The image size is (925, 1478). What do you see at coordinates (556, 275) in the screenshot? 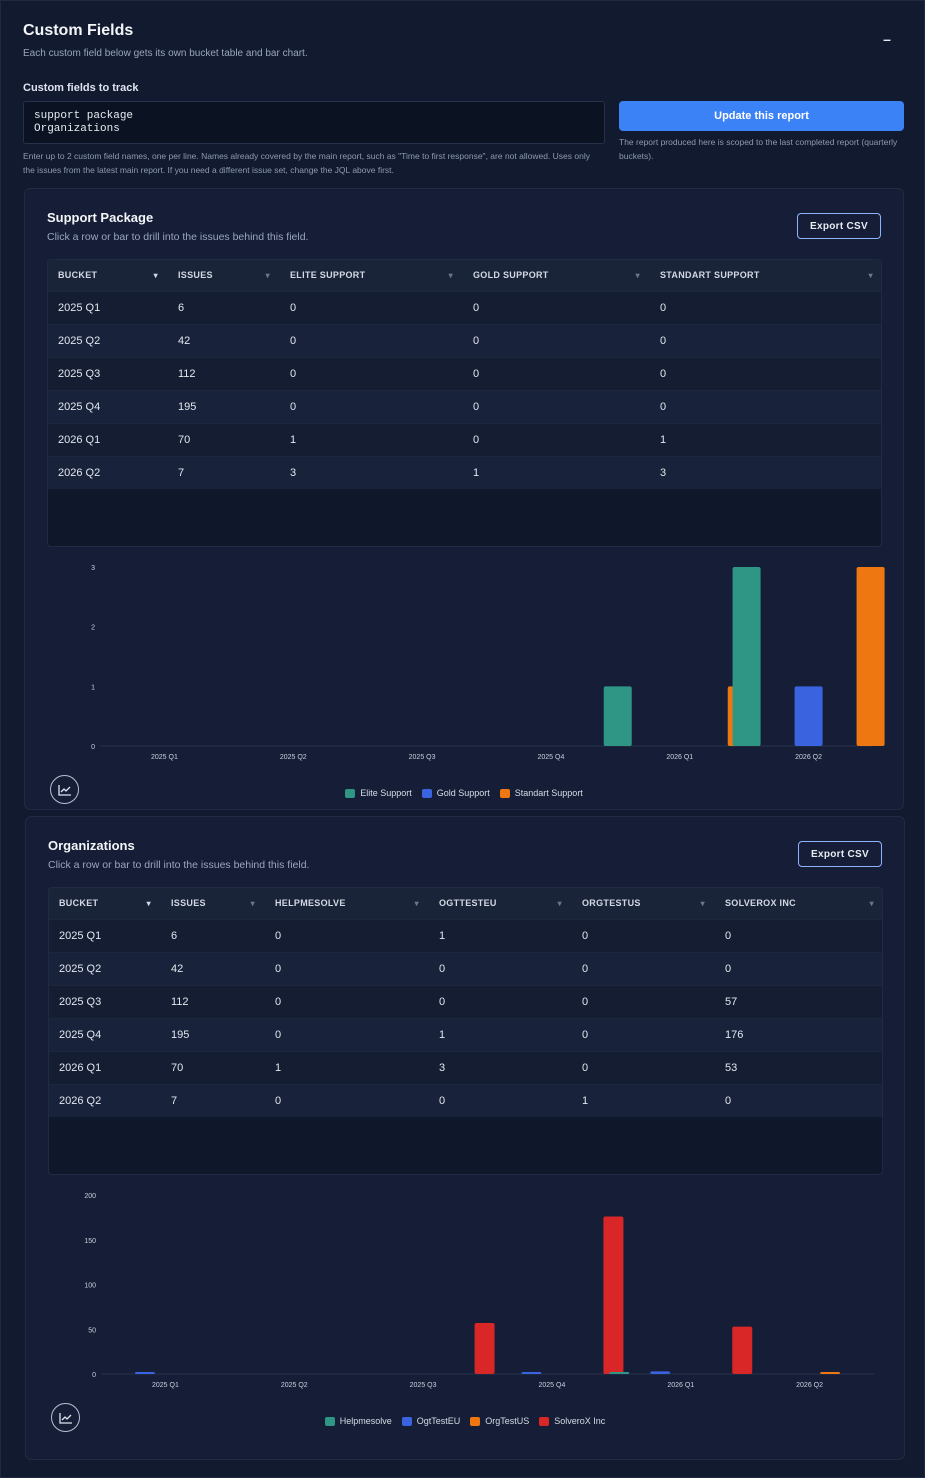
I see `column-header: GOLD SUPPORT ▾` at bounding box center [556, 275].